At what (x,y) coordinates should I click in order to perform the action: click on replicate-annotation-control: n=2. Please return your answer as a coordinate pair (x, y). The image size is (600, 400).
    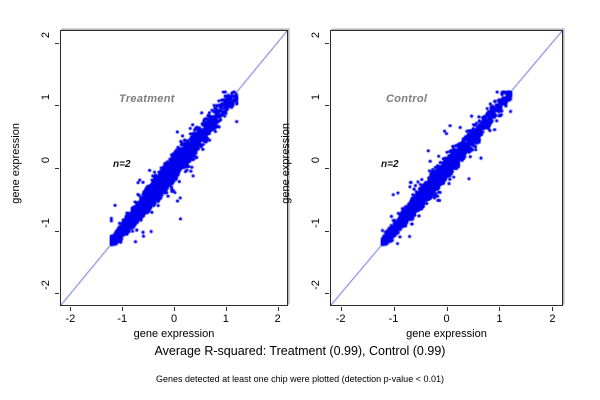
    Looking at the image, I should click on (390, 164).